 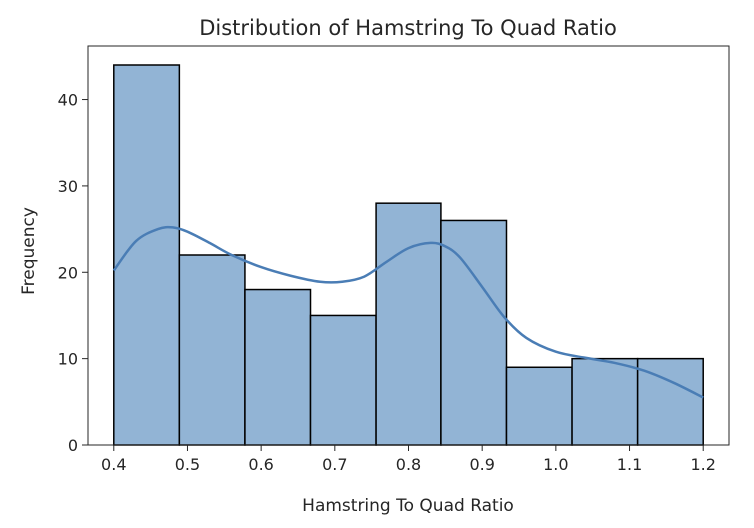 I want to click on x-axis-ticks: 0.4 0.5 0.6 0.7 0.8 0.9 1.0 1.1 1.2, so click(x=408, y=459).